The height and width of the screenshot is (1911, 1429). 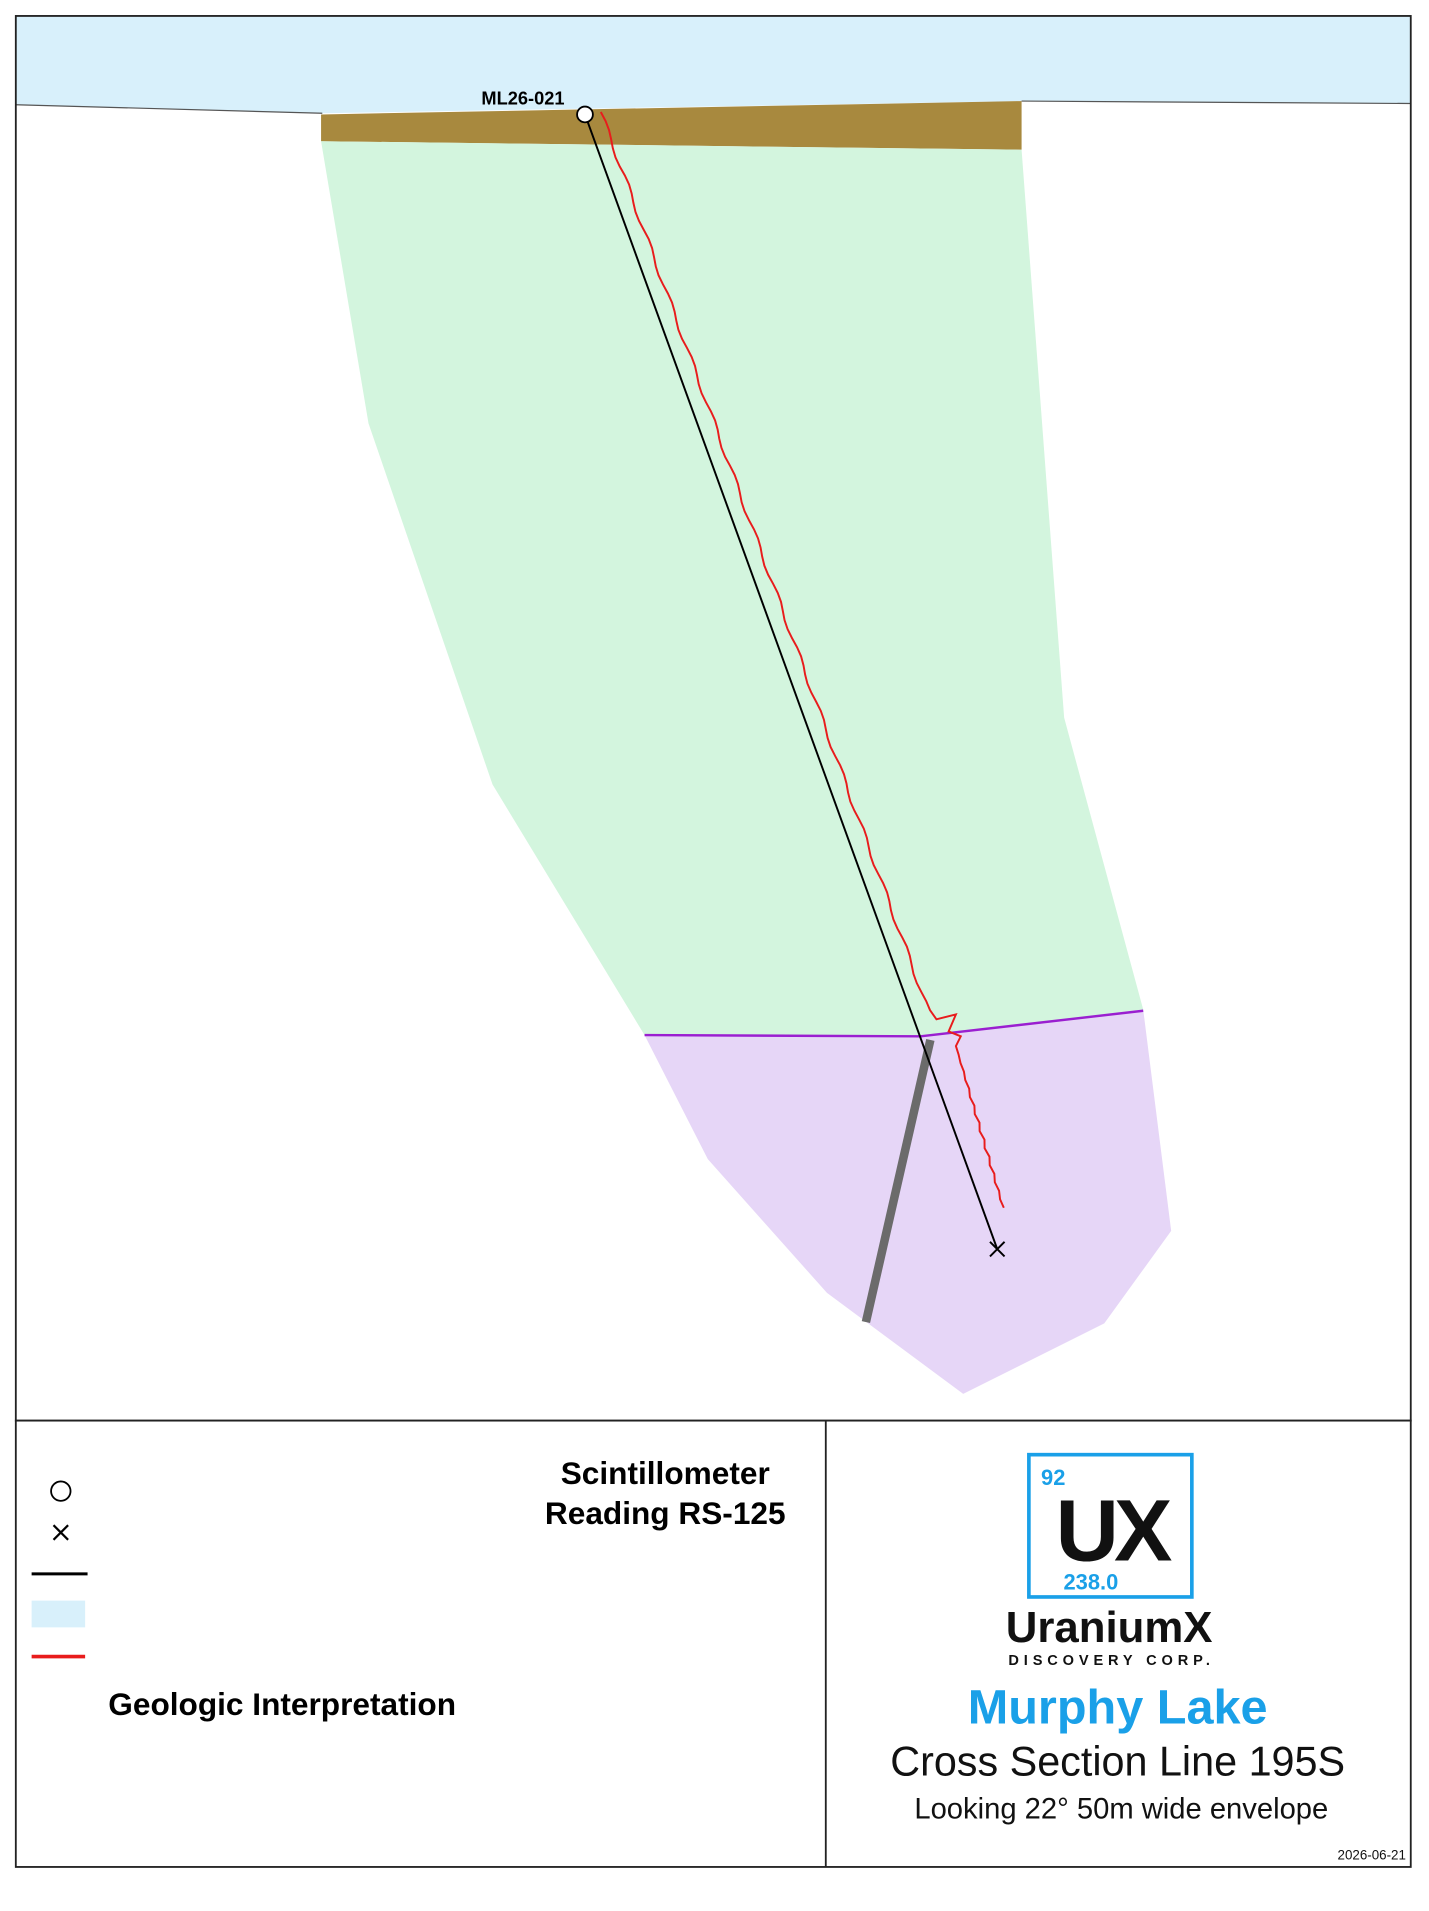 What do you see at coordinates (671, 125) in the screenshot?
I see `overburden` at bounding box center [671, 125].